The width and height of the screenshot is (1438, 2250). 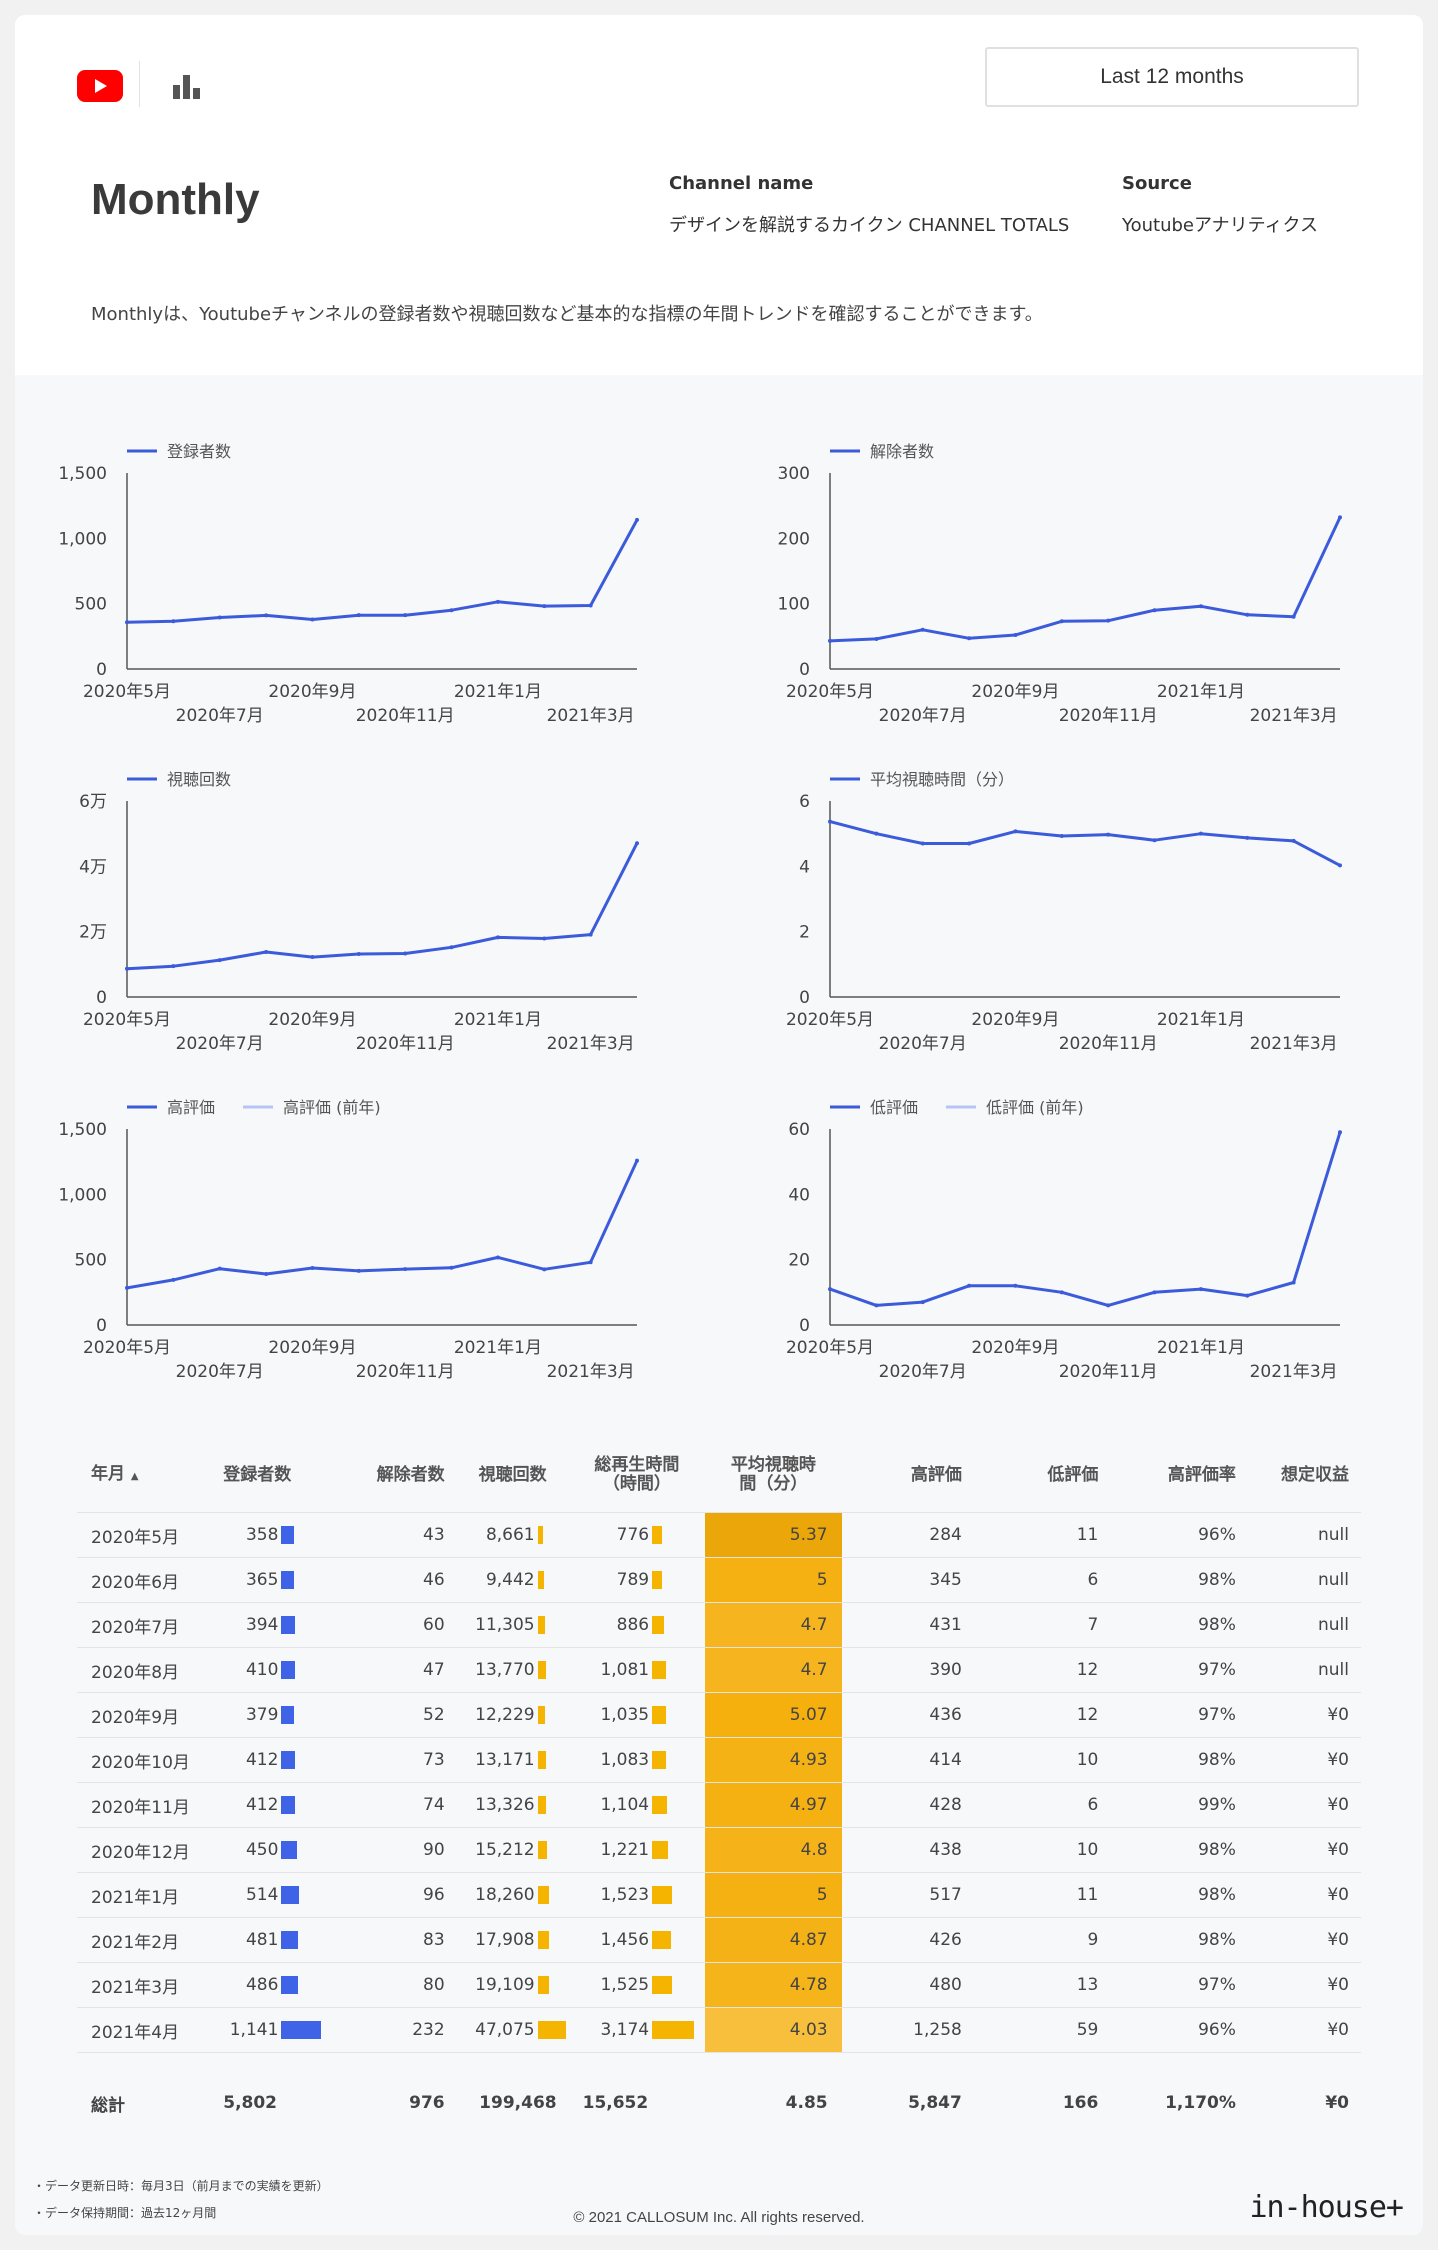 What do you see at coordinates (390, 1940) in the screenshot?
I see `cell-unsubscribers: 83` at bounding box center [390, 1940].